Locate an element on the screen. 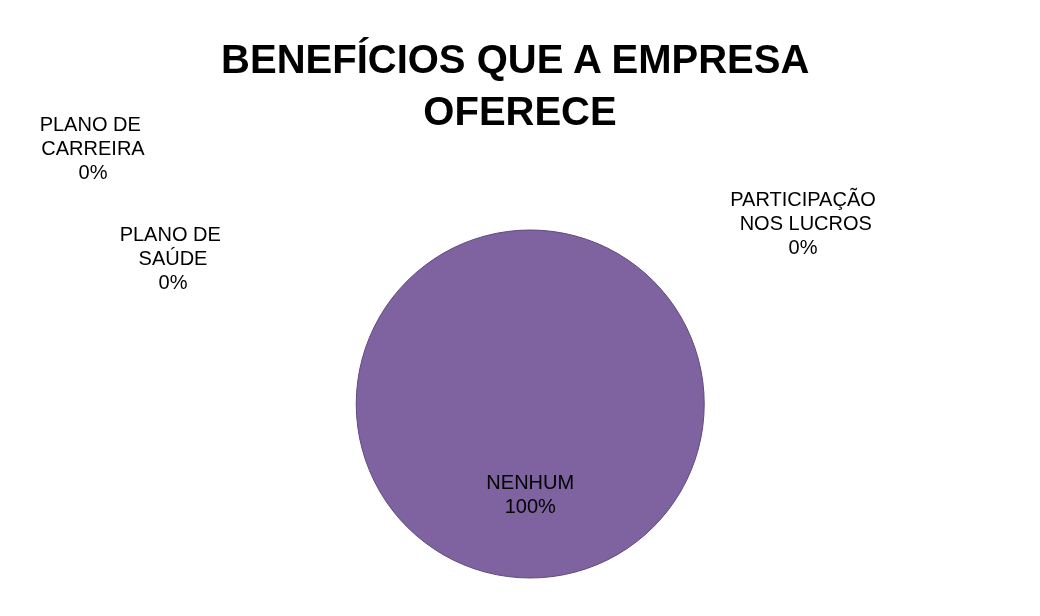  chart-title: BENEFÍCIOS QUE A EMPRESA OFERECE is located at coordinates (520, 85).